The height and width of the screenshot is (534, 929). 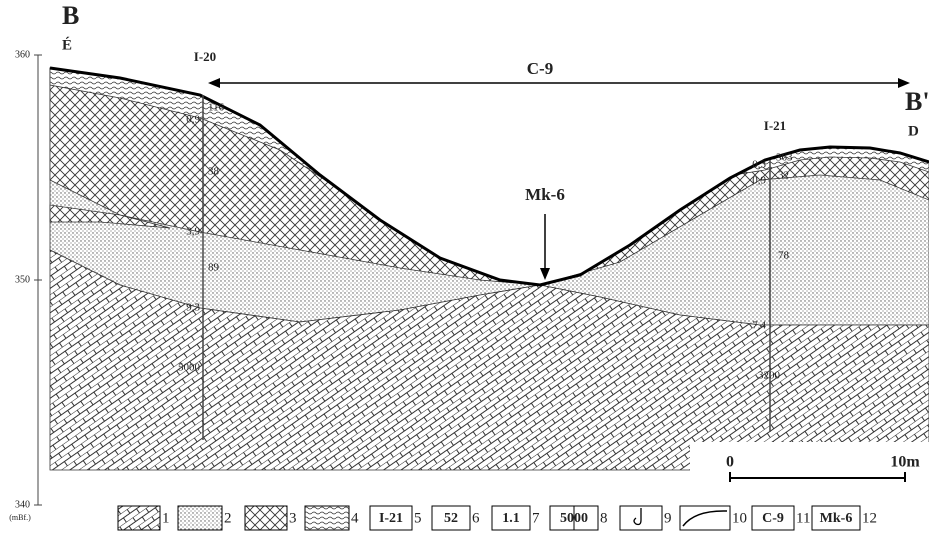 I want to click on legend-number: 10, so click(x=739, y=518).